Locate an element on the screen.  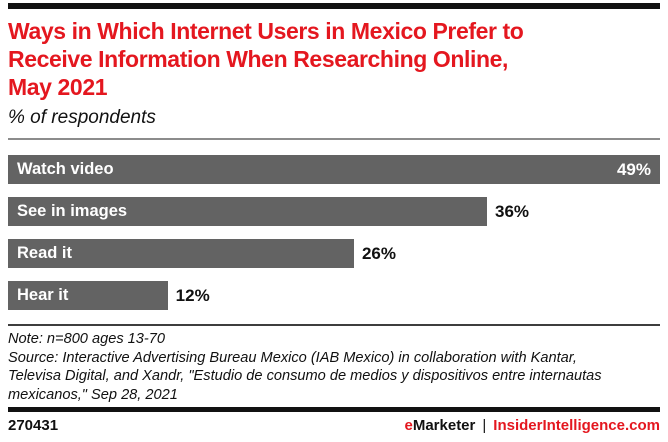
bar-category-label: Watch video is located at coordinates (65, 169).